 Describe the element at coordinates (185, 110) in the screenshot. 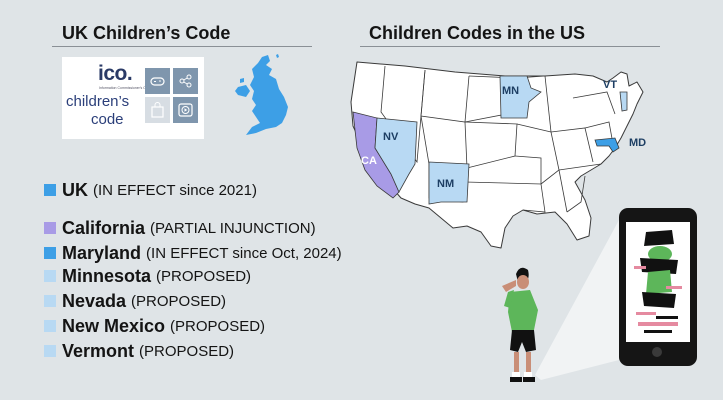

I see `play-icon` at that location.